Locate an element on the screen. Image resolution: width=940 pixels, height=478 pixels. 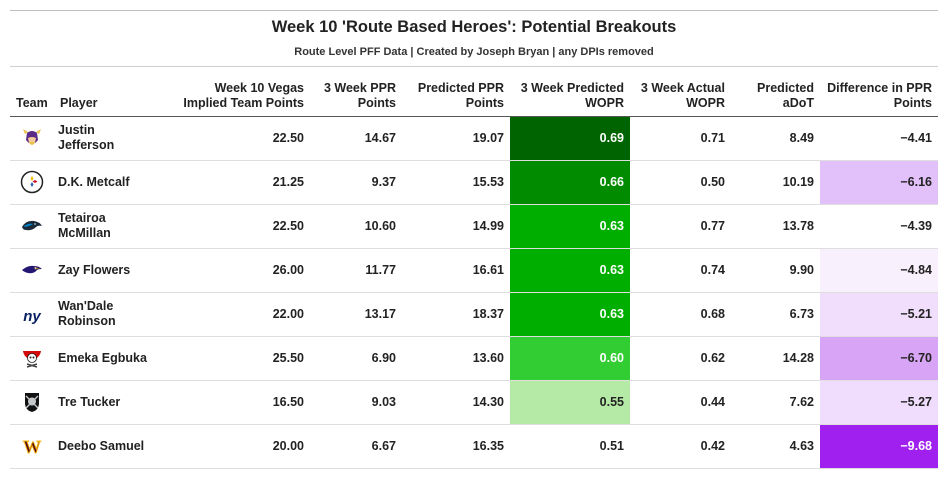
vikings-icon is located at coordinates (32, 138).